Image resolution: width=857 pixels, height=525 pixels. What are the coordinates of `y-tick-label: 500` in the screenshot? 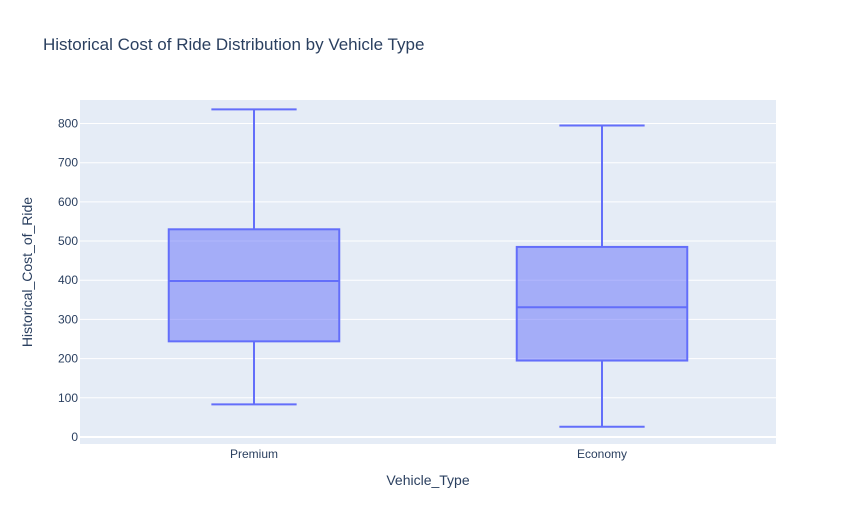 It's located at (68, 241).